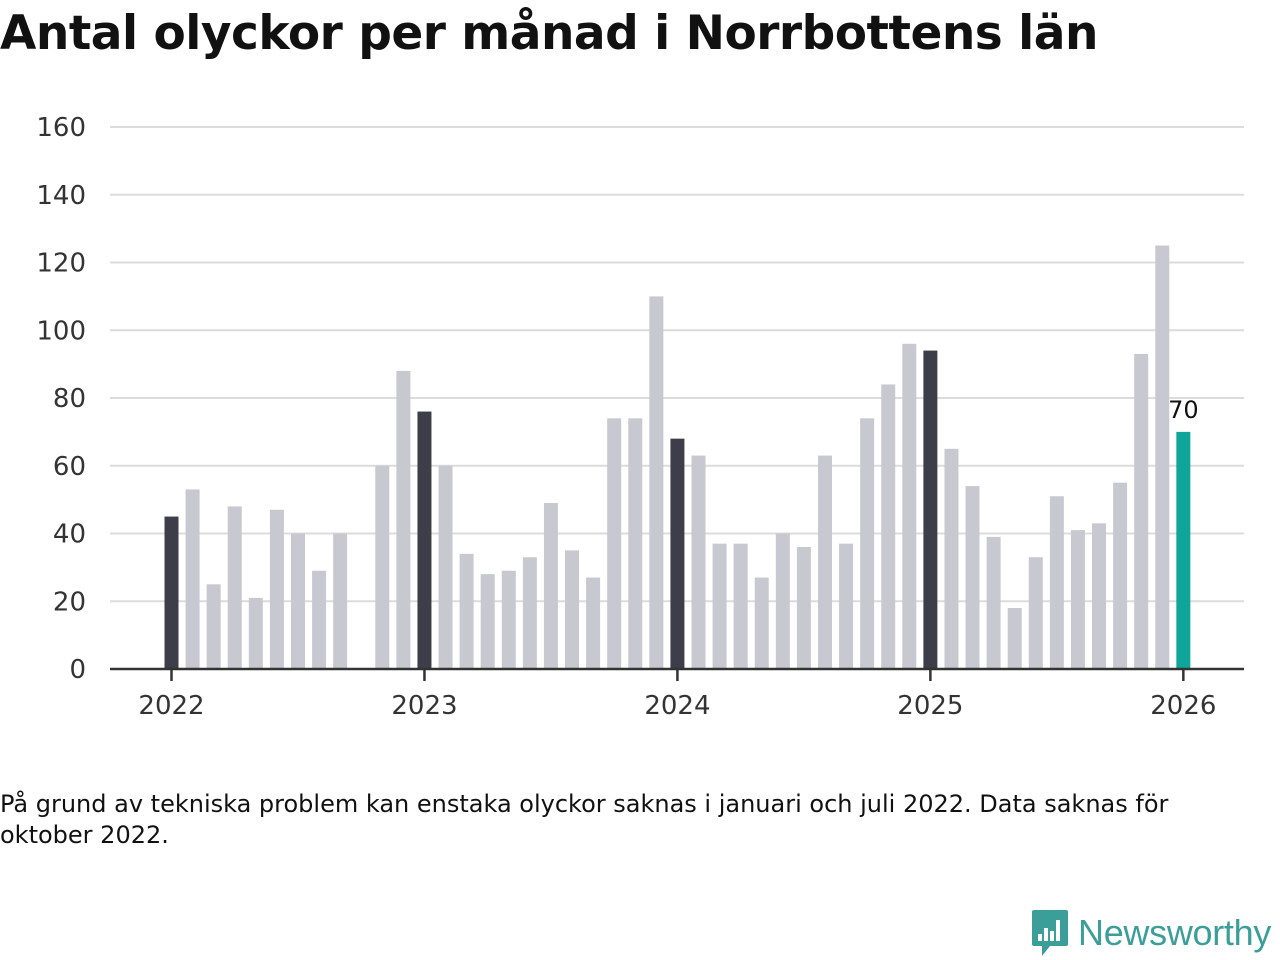  What do you see at coordinates (171, 706) in the screenshot?
I see `x-tick-label: 2022` at bounding box center [171, 706].